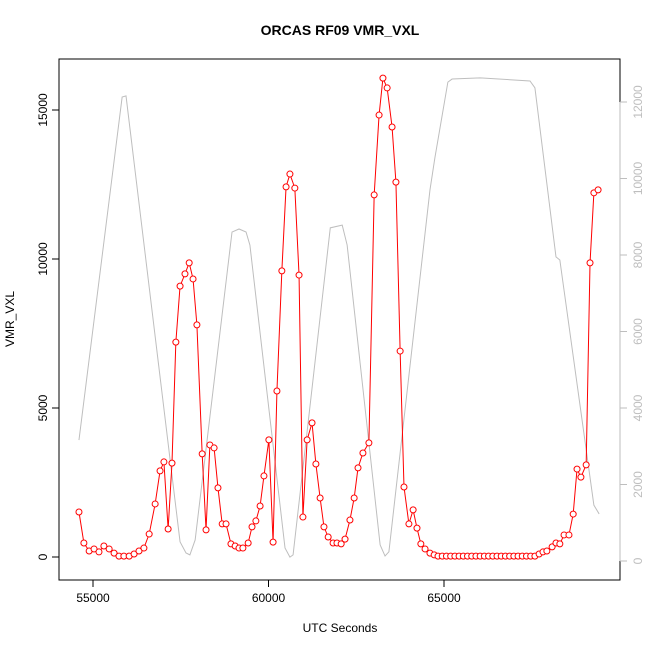 This screenshot has width=650, height=655. I want to click on y2-tick-label: 8000, so click(638, 254).